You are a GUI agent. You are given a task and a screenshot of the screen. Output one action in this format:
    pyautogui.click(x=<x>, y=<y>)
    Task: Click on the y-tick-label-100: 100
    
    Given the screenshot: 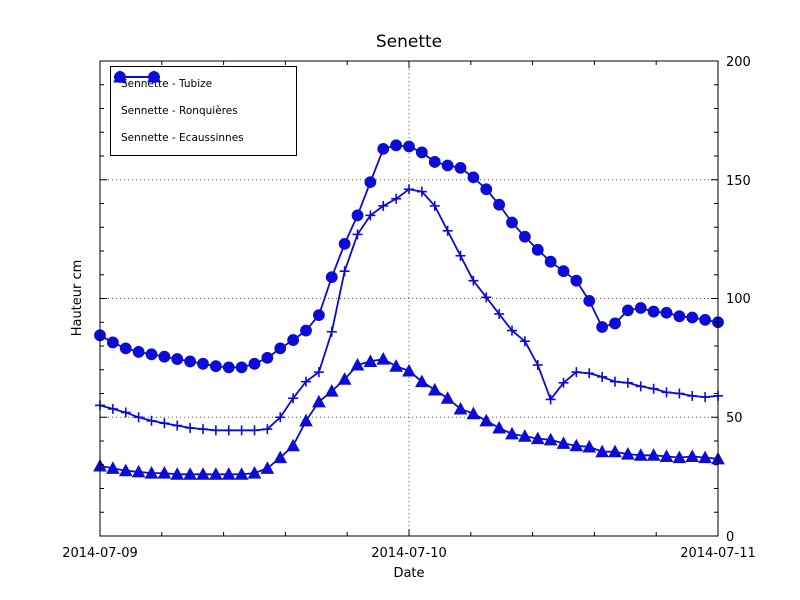 What is the action you would take?
    pyautogui.click(x=738, y=299)
    